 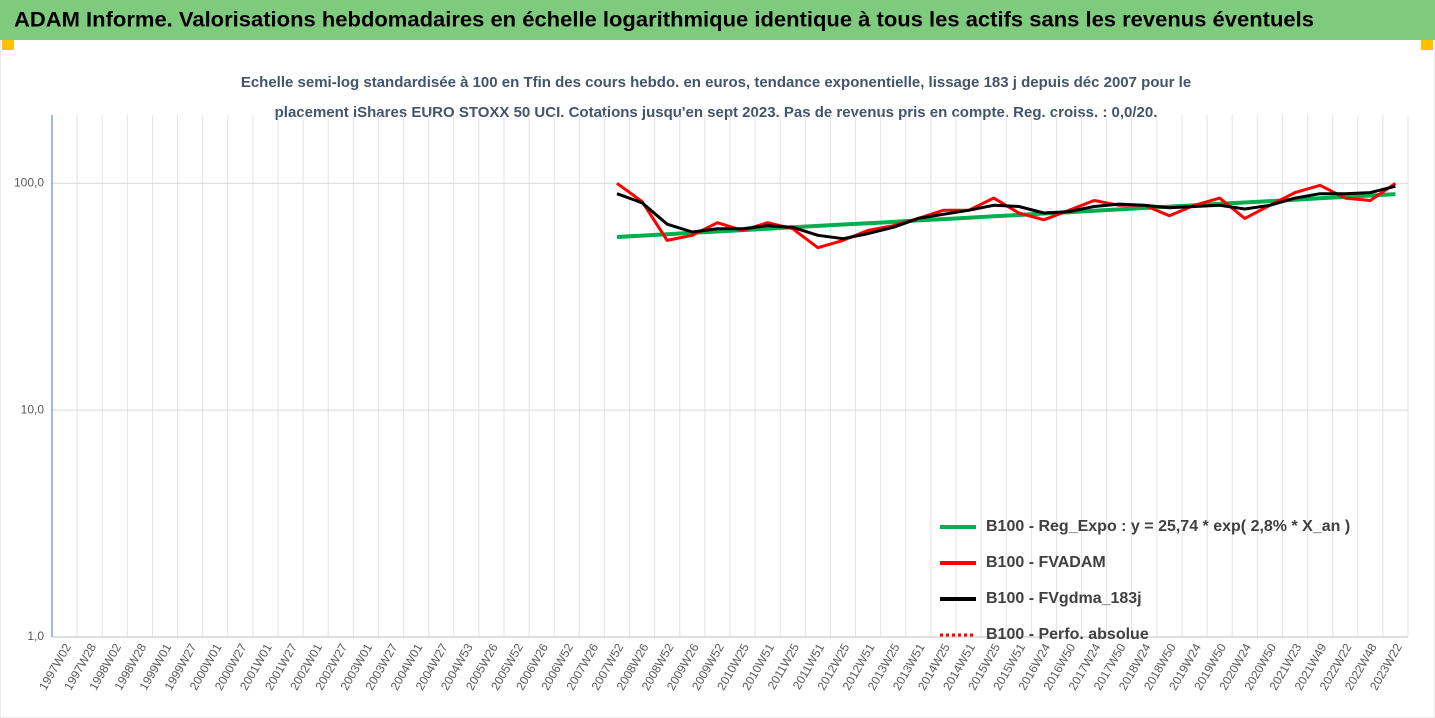 What do you see at coordinates (1046, 562) in the screenshot?
I see `legend-label: B100 - FVADAM` at bounding box center [1046, 562].